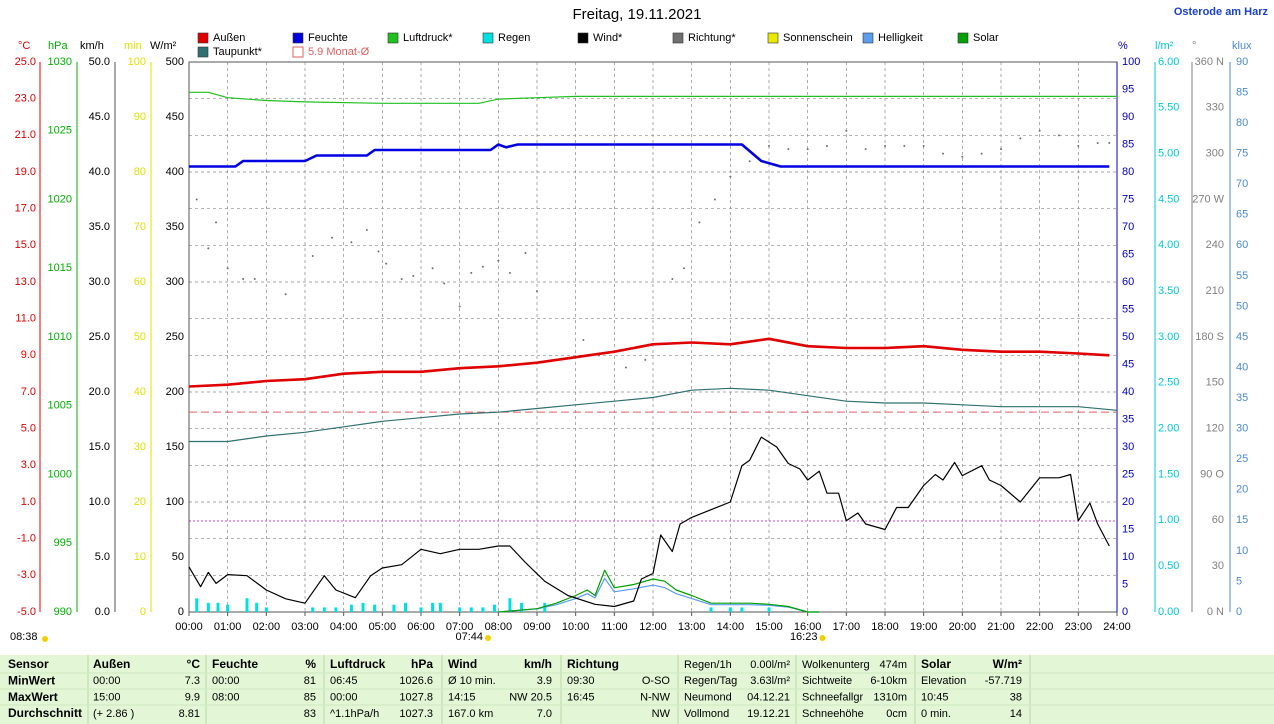 This screenshot has height=724, width=1274. I want to click on y-tick-label: 360 N, so click(1209, 62).